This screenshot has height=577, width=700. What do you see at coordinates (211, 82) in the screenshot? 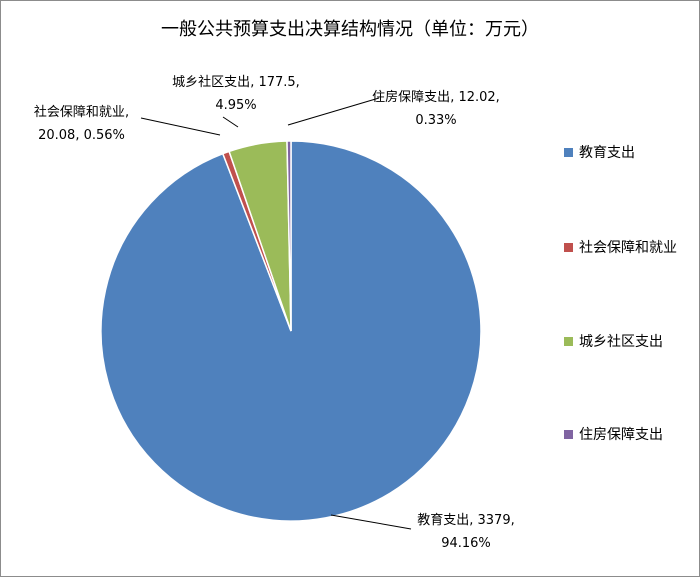
I see `label-name: 城乡社区支出` at bounding box center [211, 82].